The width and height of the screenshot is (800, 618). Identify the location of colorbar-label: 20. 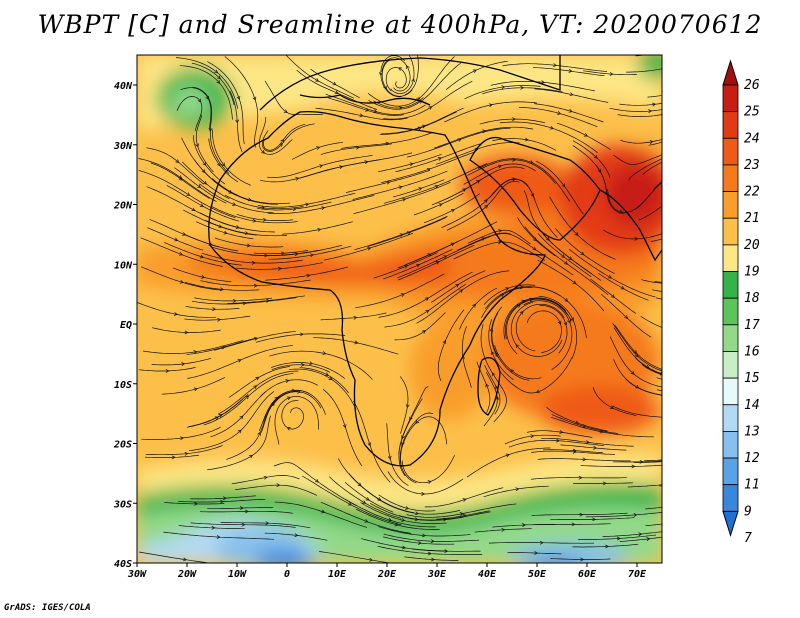
(752, 245).